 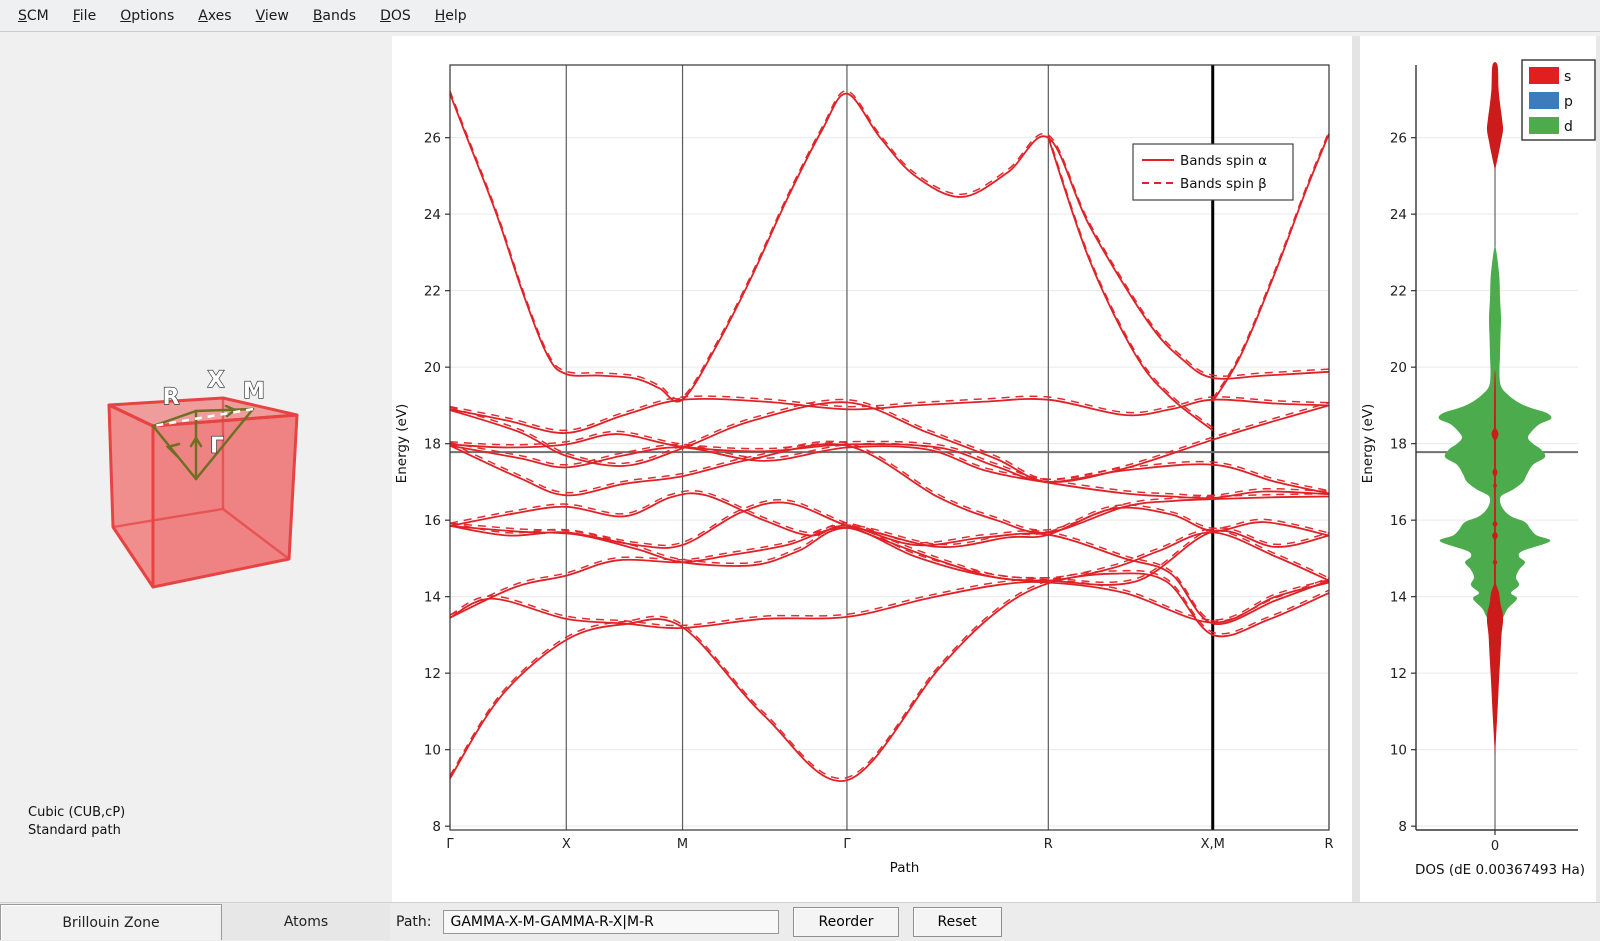 I want to click on bz-path-dashed-segment, so click(x=203, y=417).